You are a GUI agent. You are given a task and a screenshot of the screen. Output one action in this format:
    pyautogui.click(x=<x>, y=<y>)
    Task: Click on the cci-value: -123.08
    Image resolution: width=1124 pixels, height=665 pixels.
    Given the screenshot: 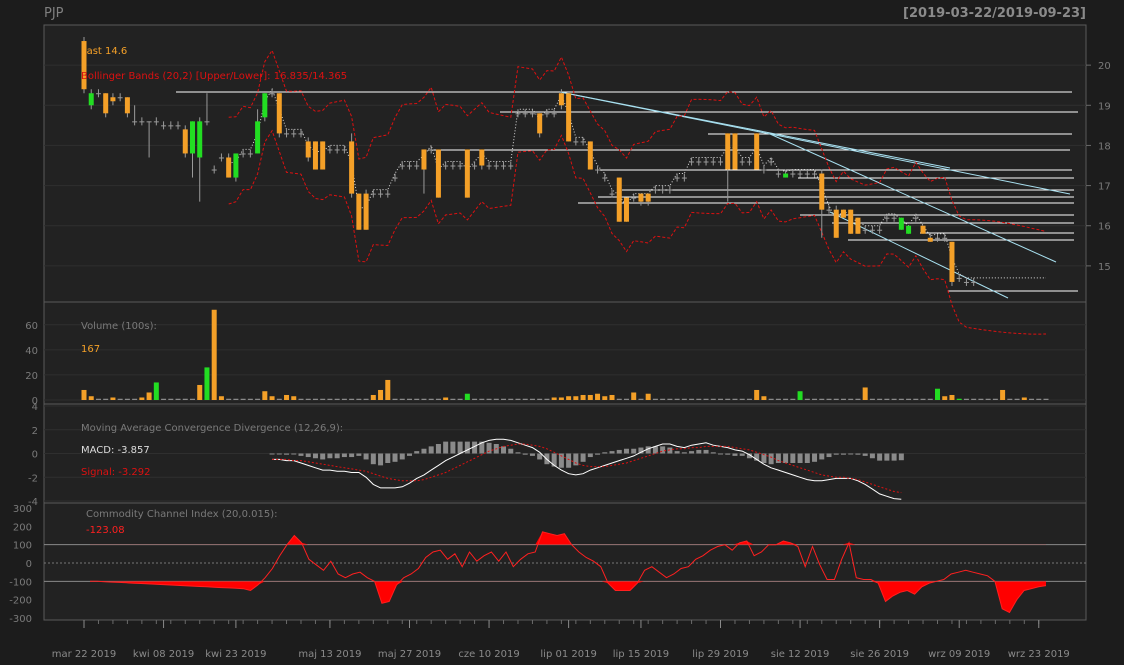 What is the action you would take?
    pyautogui.click(x=105, y=530)
    